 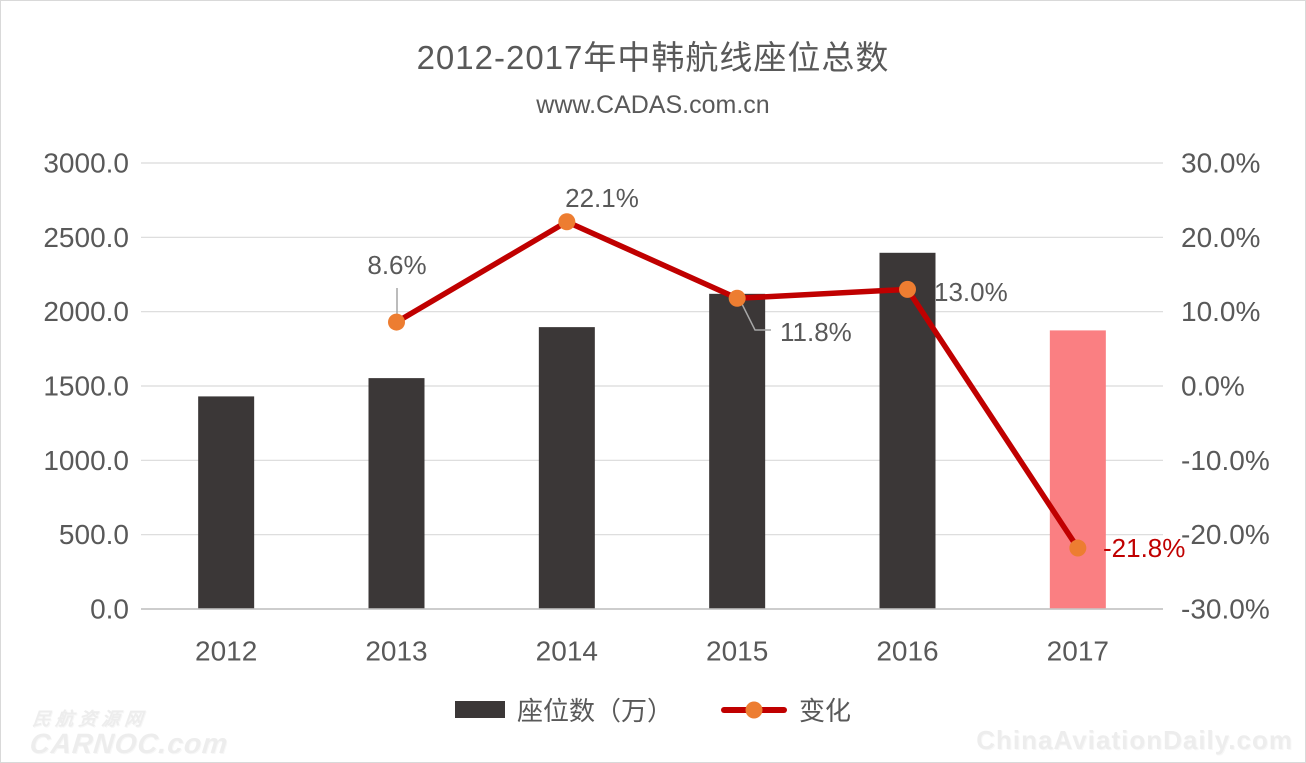 I want to click on left-axis-tick-label: 0.0, so click(x=109, y=609).